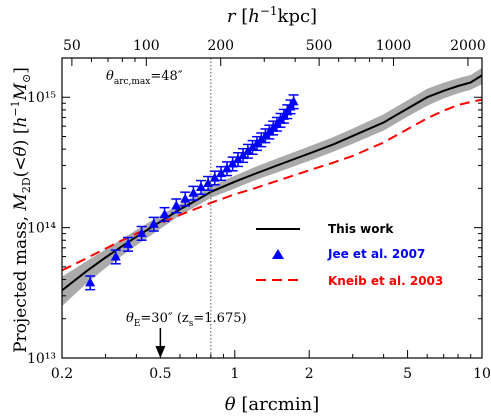 The image size is (491, 416). What do you see at coordinates (186, 320) in the screenshot?
I see `theta-einstein-label: θE=30″ (zs=1.675)` at bounding box center [186, 320].